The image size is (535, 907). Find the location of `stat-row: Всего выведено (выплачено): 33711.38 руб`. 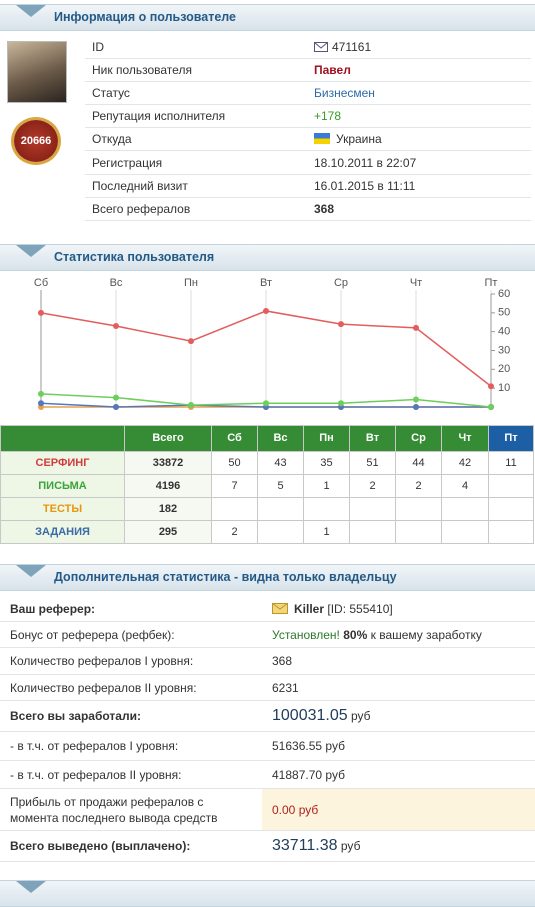

stat-row: Всего выведено (выплачено): 33711.38 руб is located at coordinates (267, 846).